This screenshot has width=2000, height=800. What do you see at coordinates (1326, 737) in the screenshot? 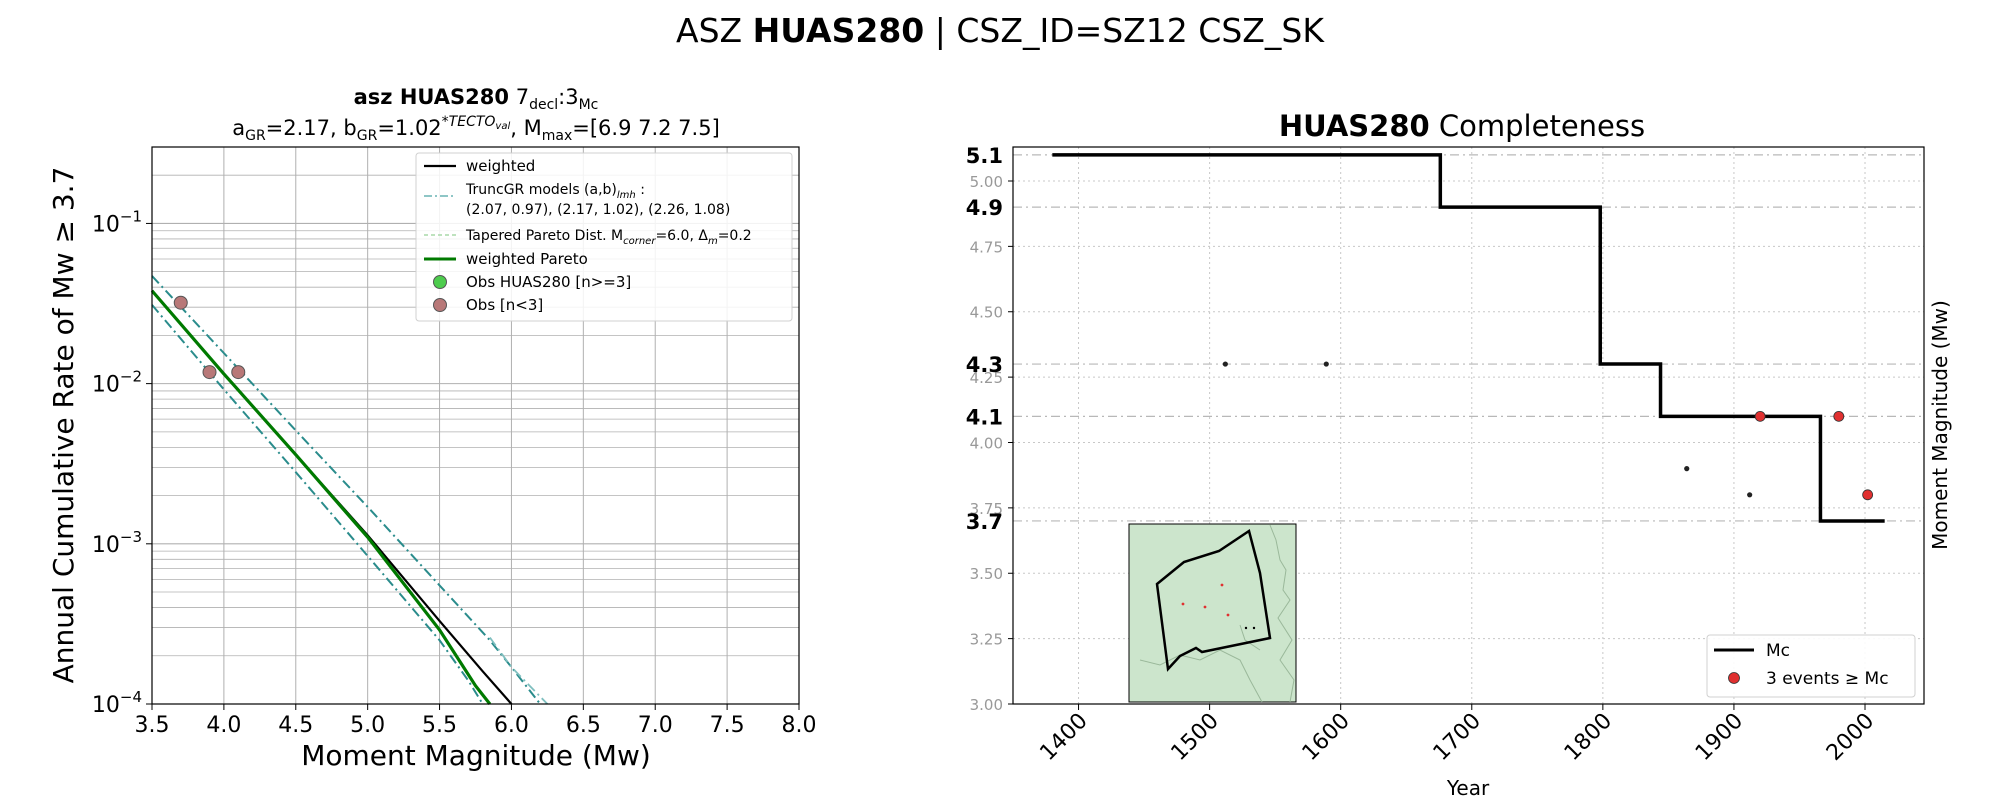
I see `x-tick-label: 1600` at bounding box center [1326, 737].